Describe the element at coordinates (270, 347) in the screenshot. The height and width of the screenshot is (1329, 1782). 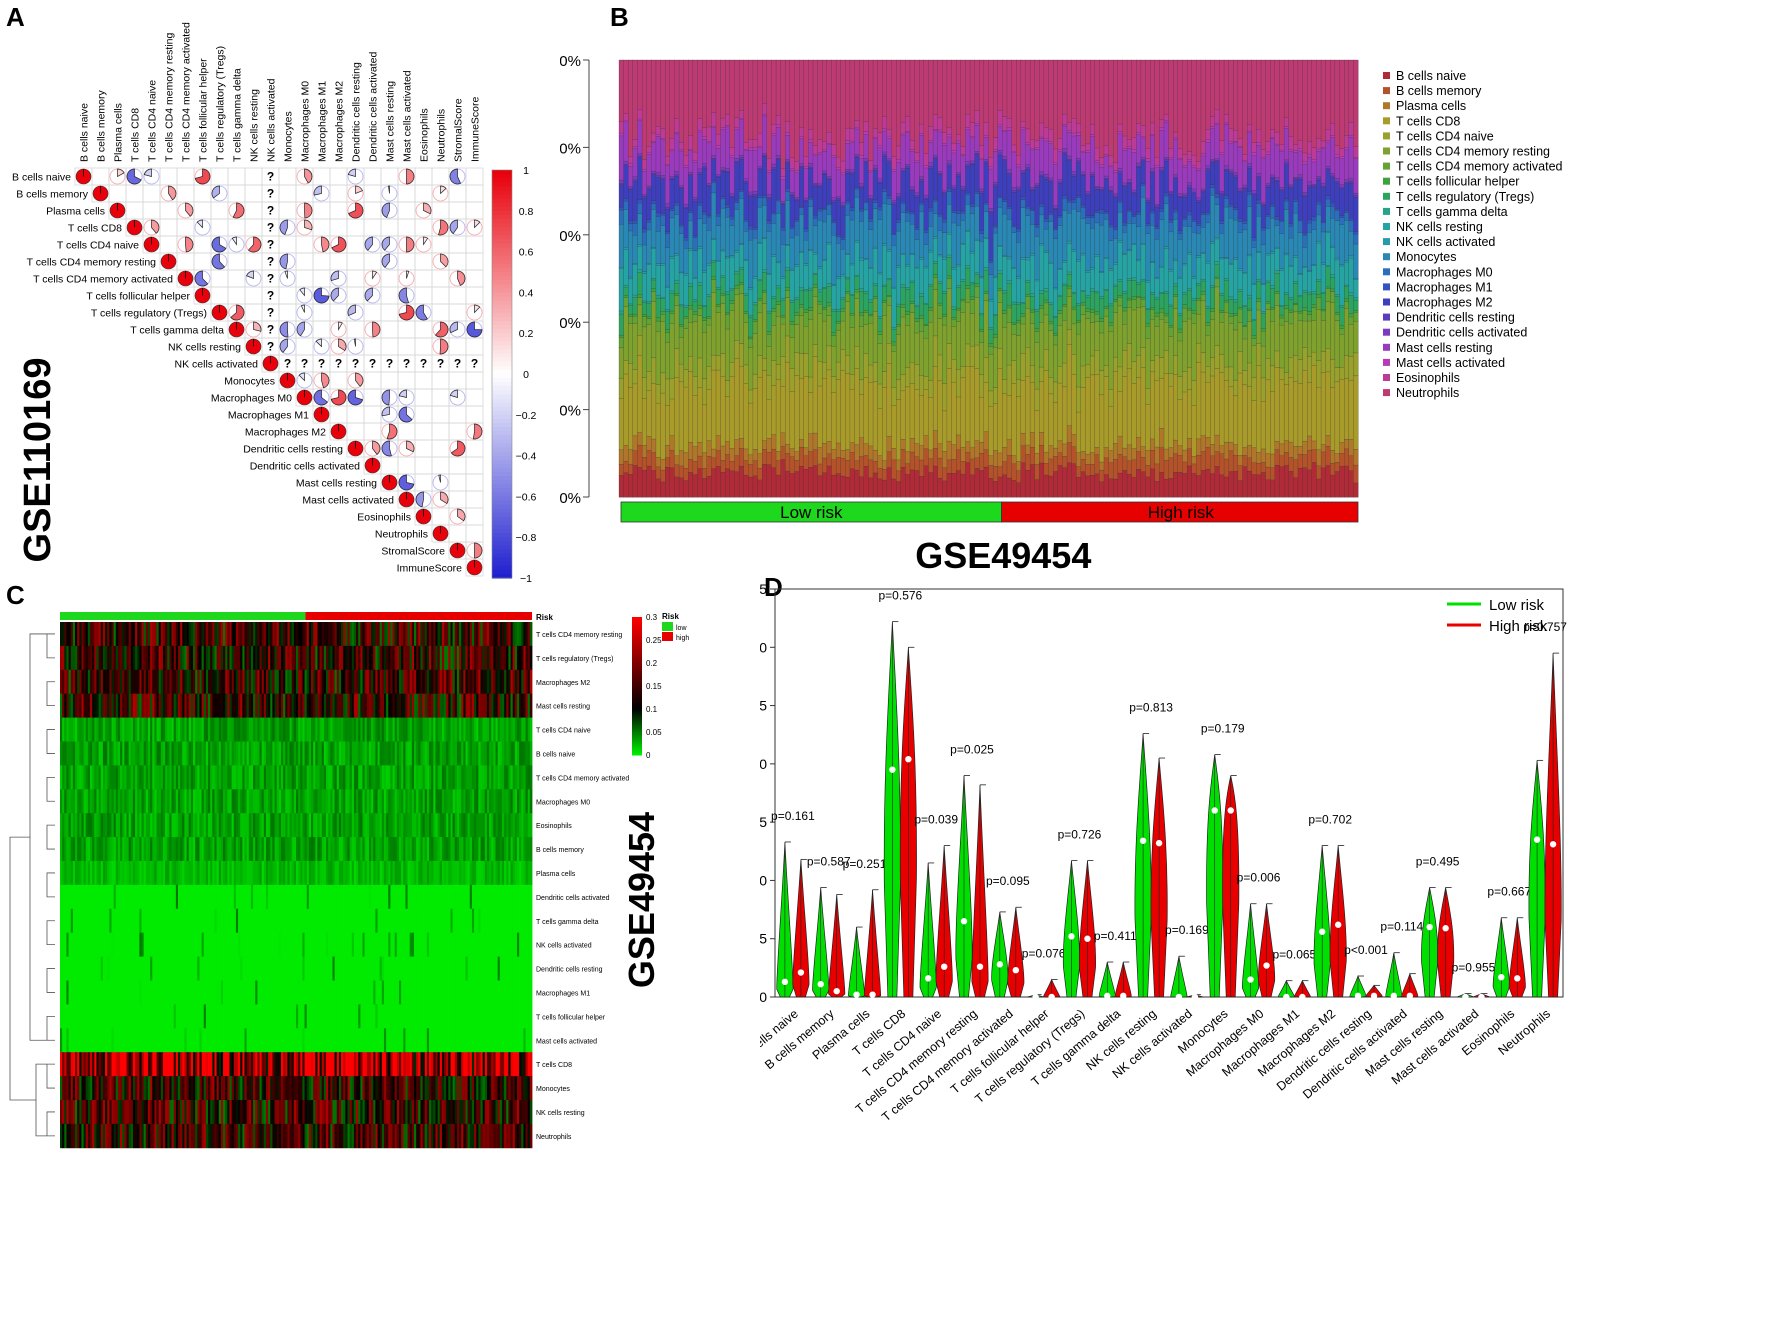
I see `na-mark: ?` at that location.